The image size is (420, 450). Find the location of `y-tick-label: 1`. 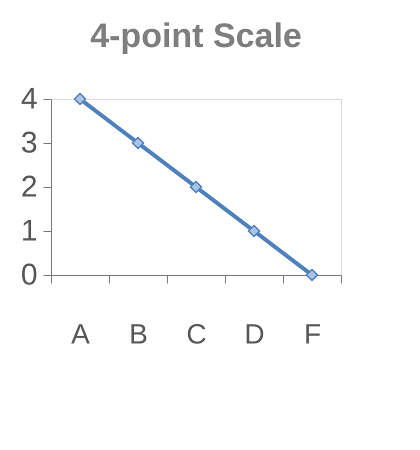

y-tick-label: 1 is located at coordinates (29, 231).